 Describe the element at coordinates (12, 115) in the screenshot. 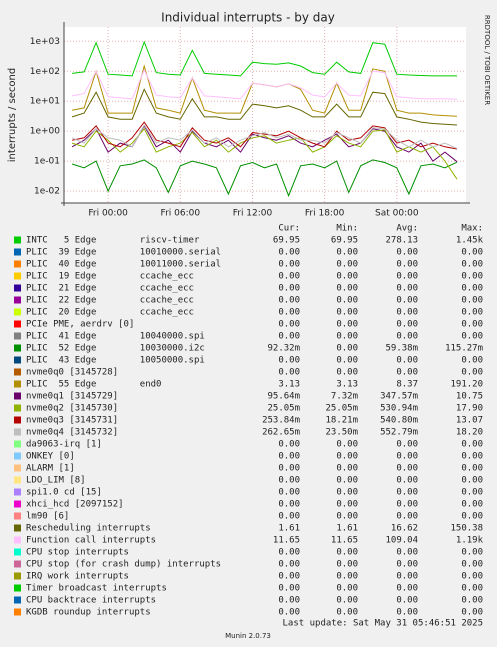

I see `y-axis-label: interrupts / second` at that location.